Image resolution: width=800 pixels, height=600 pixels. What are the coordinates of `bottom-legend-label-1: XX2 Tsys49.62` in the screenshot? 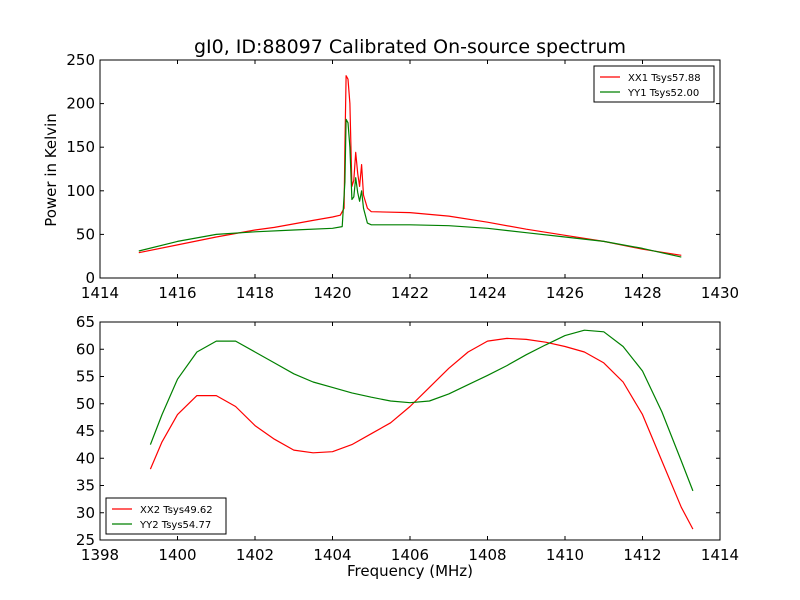 It's located at (176, 510).